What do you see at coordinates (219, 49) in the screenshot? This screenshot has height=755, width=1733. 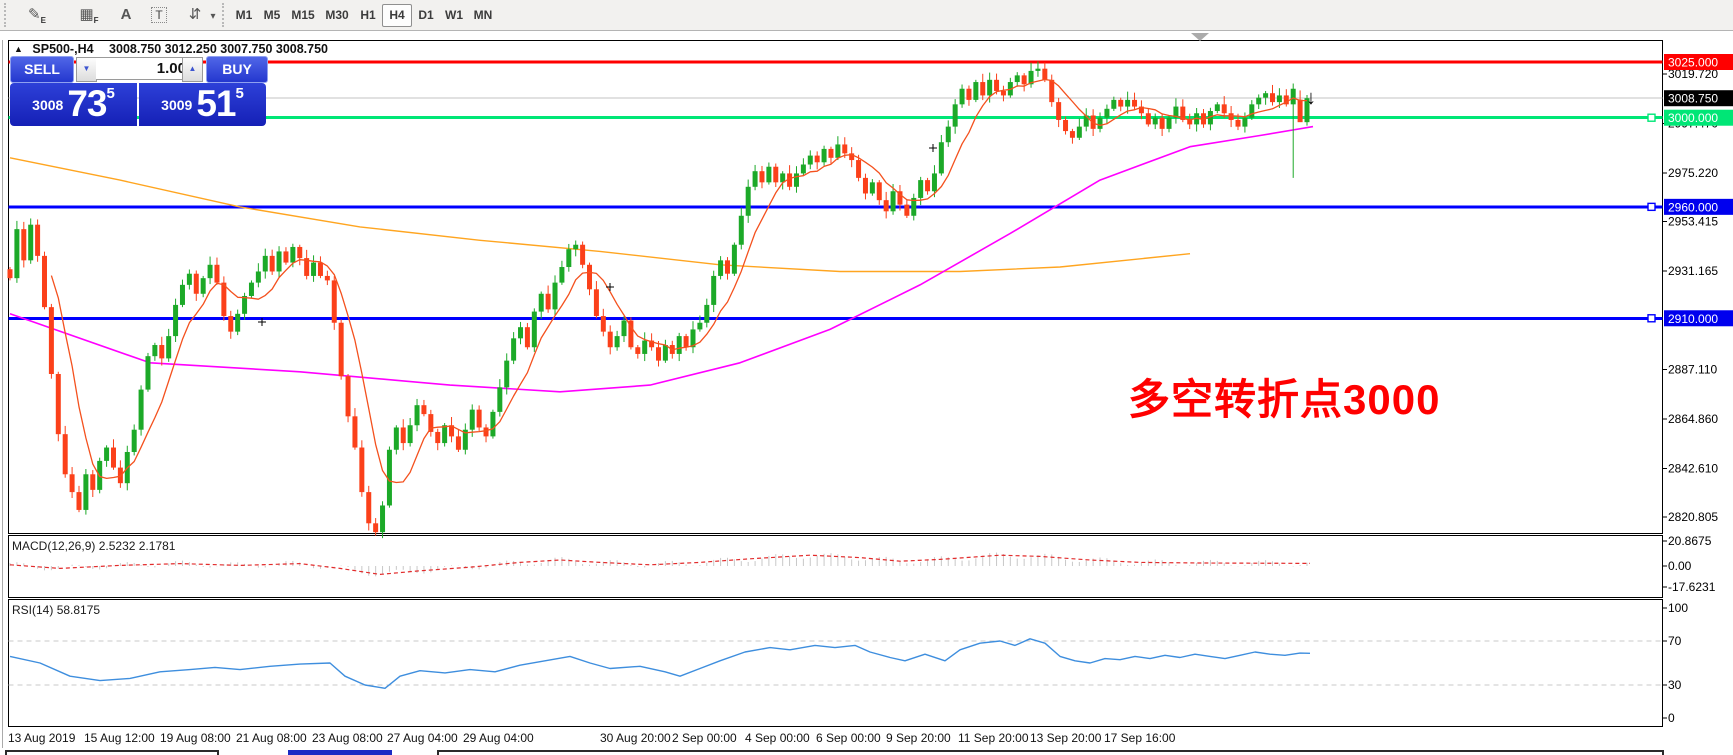 I see `ohlc-values: 3008.750 3012.250 3007.750 3008.750` at bounding box center [219, 49].